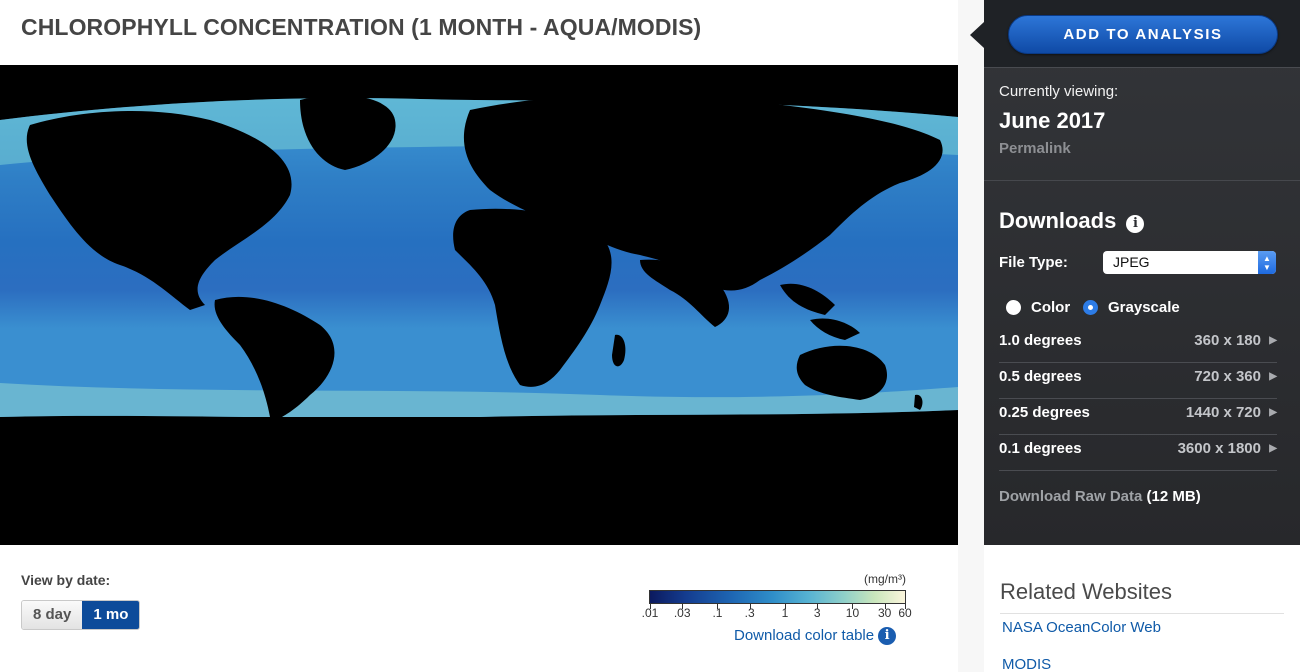 The image size is (1300, 672). I want to click on add-to-analysis-button: ADD TO ANALYSIS, so click(1143, 34).